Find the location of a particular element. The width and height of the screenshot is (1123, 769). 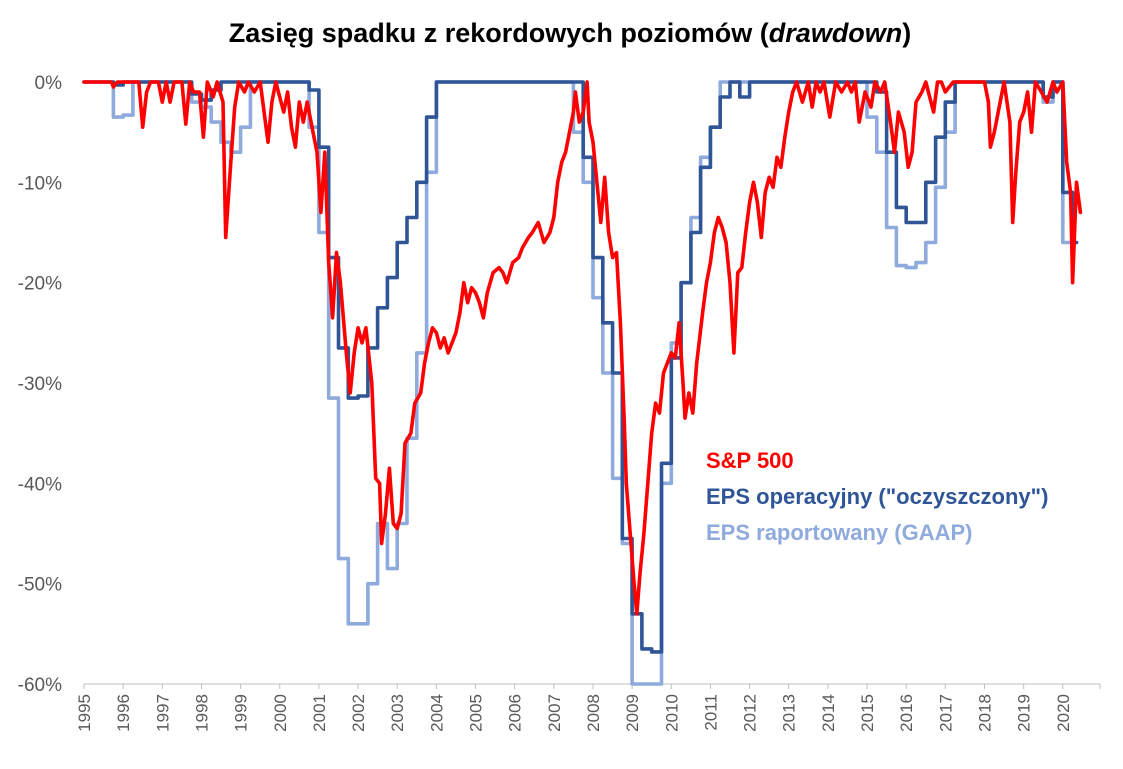

x-tick-label: 2004 is located at coordinates (436, 713).